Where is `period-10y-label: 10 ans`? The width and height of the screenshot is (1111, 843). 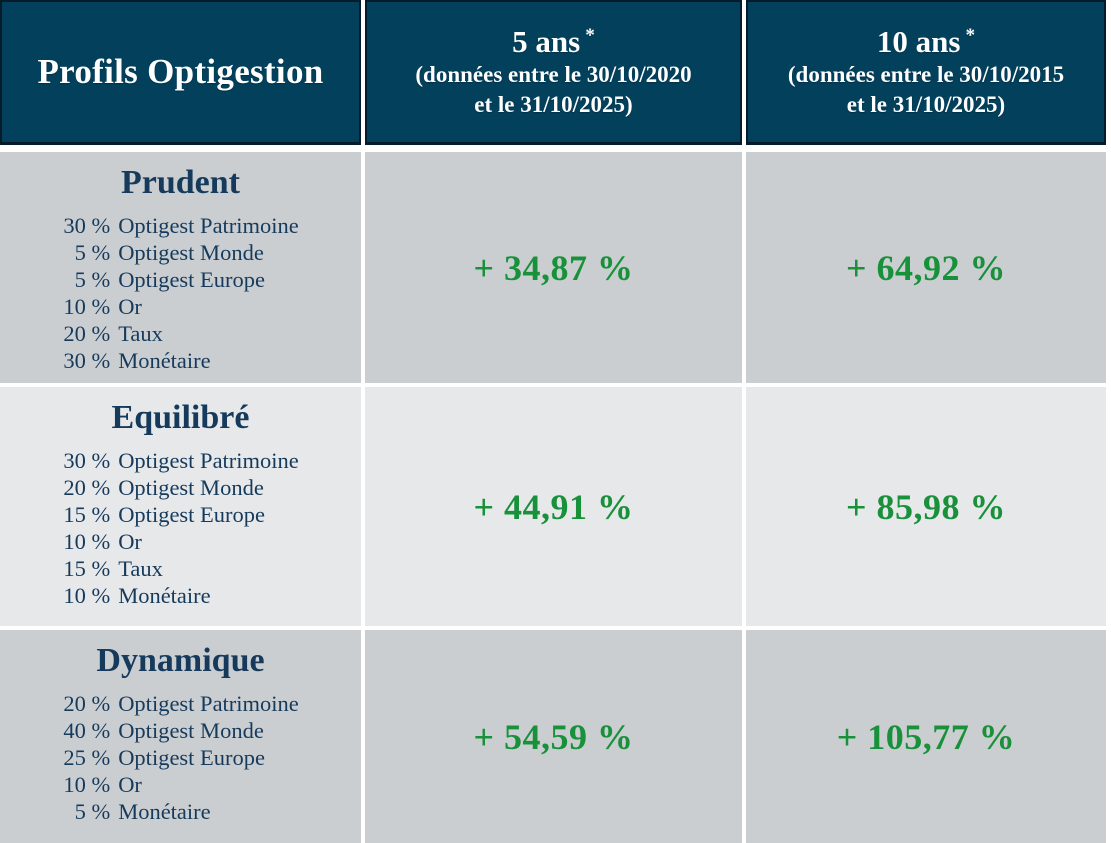 period-10y-label: 10 ans is located at coordinates (918, 42).